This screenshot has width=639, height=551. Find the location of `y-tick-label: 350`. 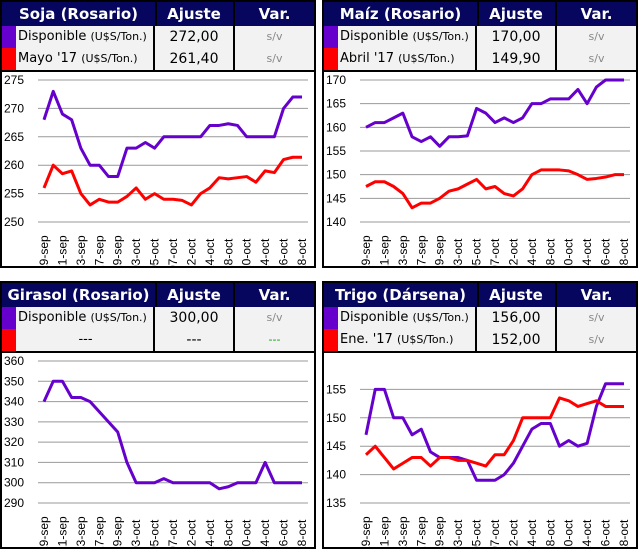

y-tick-label: 350 is located at coordinates (14, 381).